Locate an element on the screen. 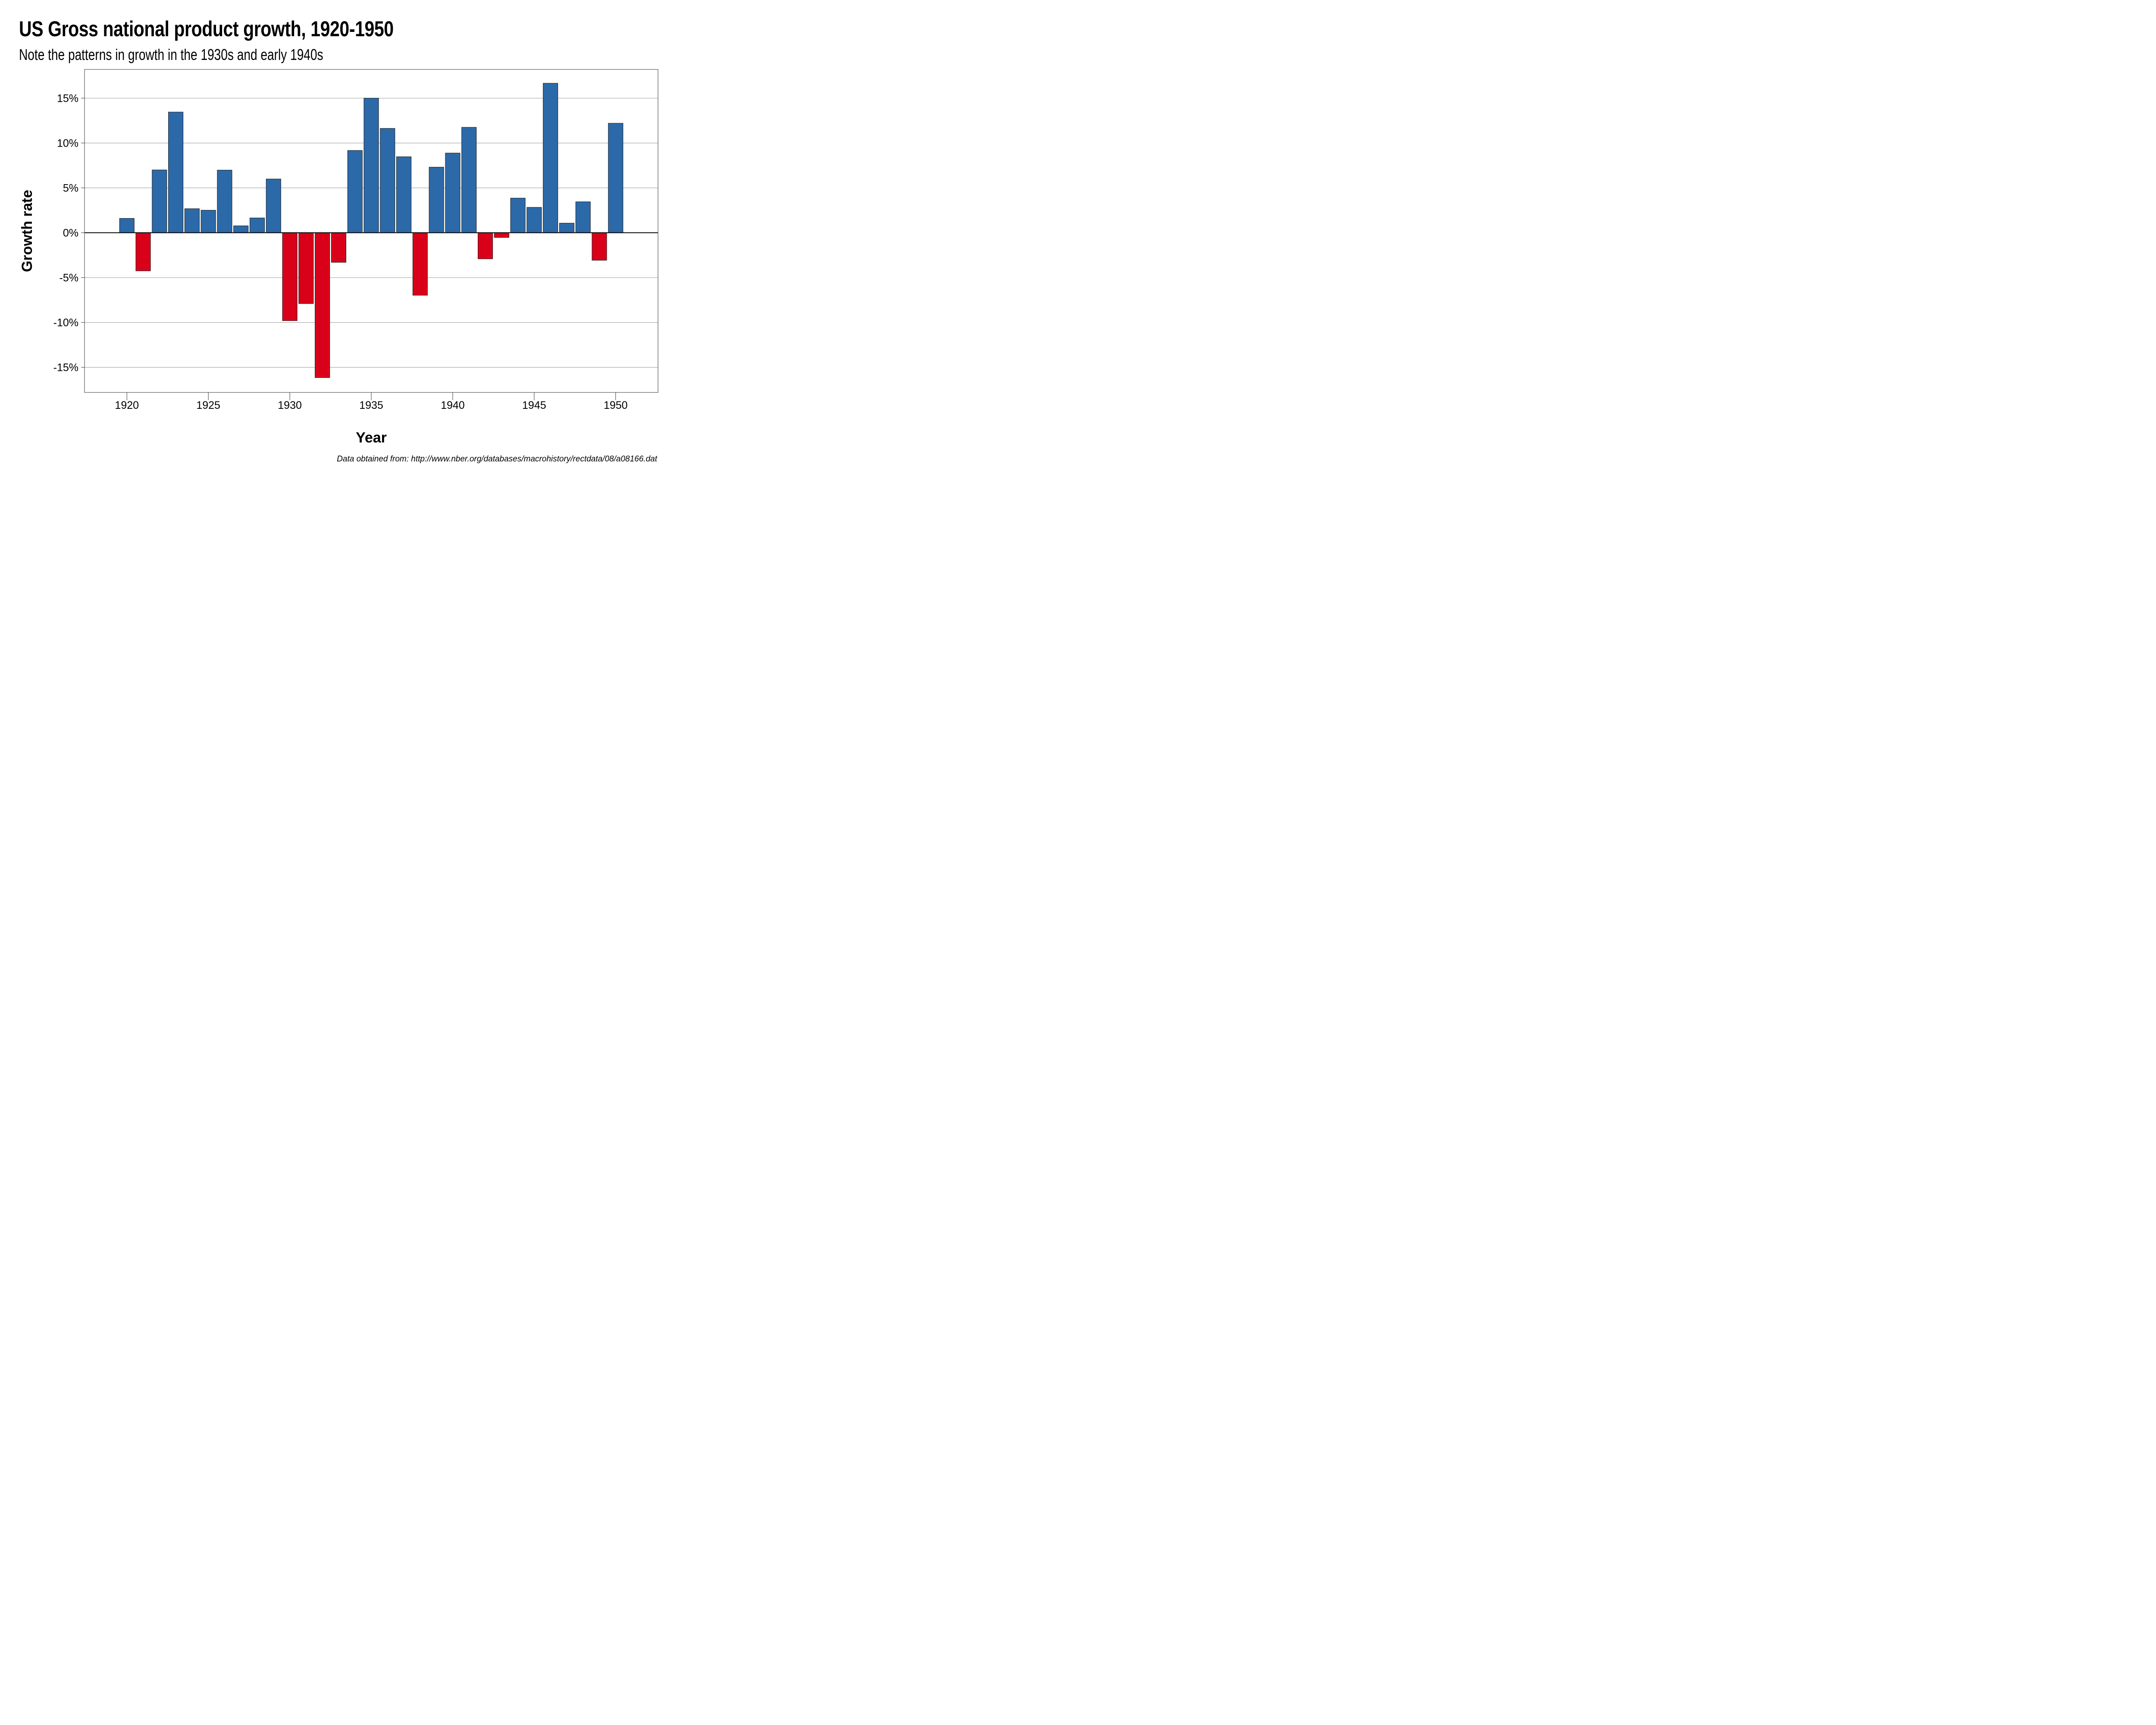  bar-1926 is located at coordinates (224, 201).